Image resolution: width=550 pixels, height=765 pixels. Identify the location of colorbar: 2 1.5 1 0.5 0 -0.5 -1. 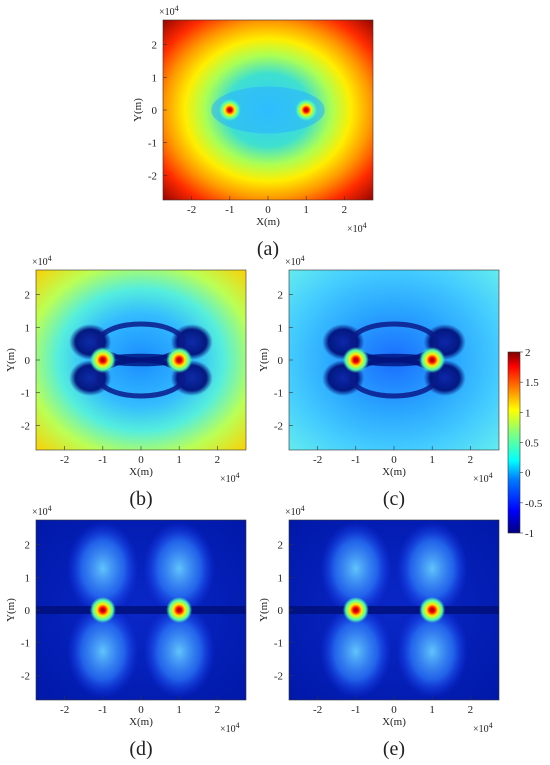
(525, 443).